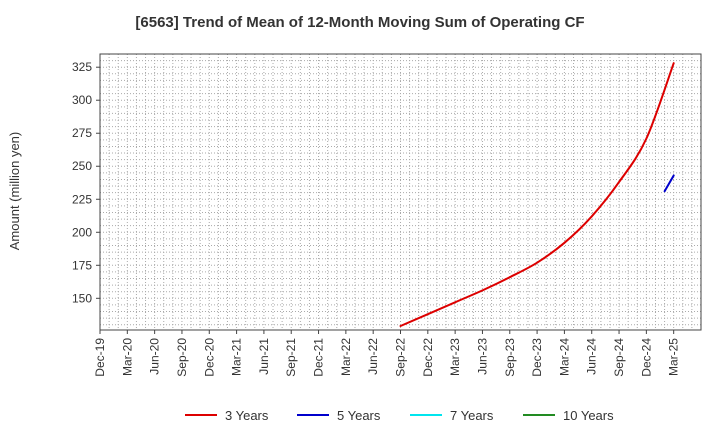  I want to click on legend-label-3-years: 3 Years, so click(247, 415).